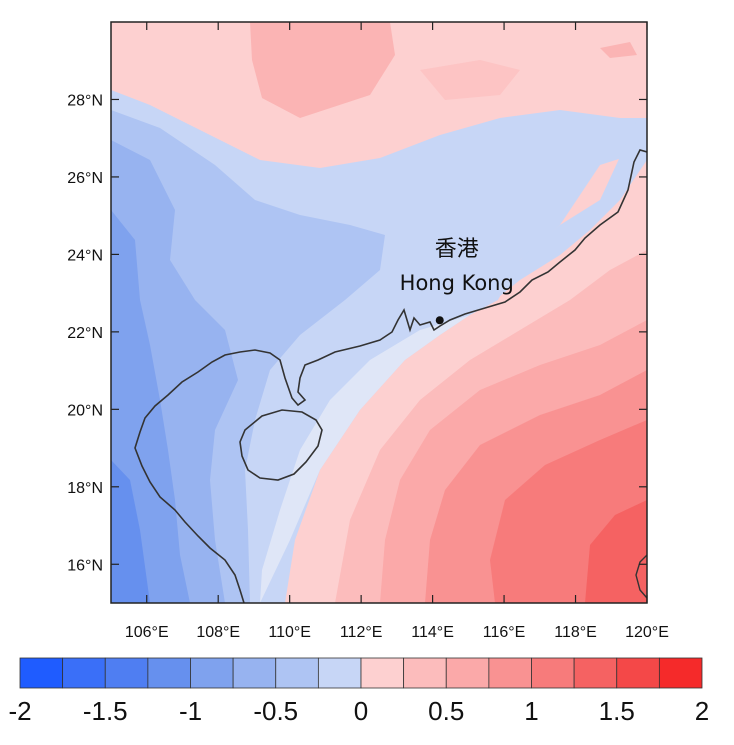  I want to click on colorbar-tick-label: 1.5, so click(617, 711).